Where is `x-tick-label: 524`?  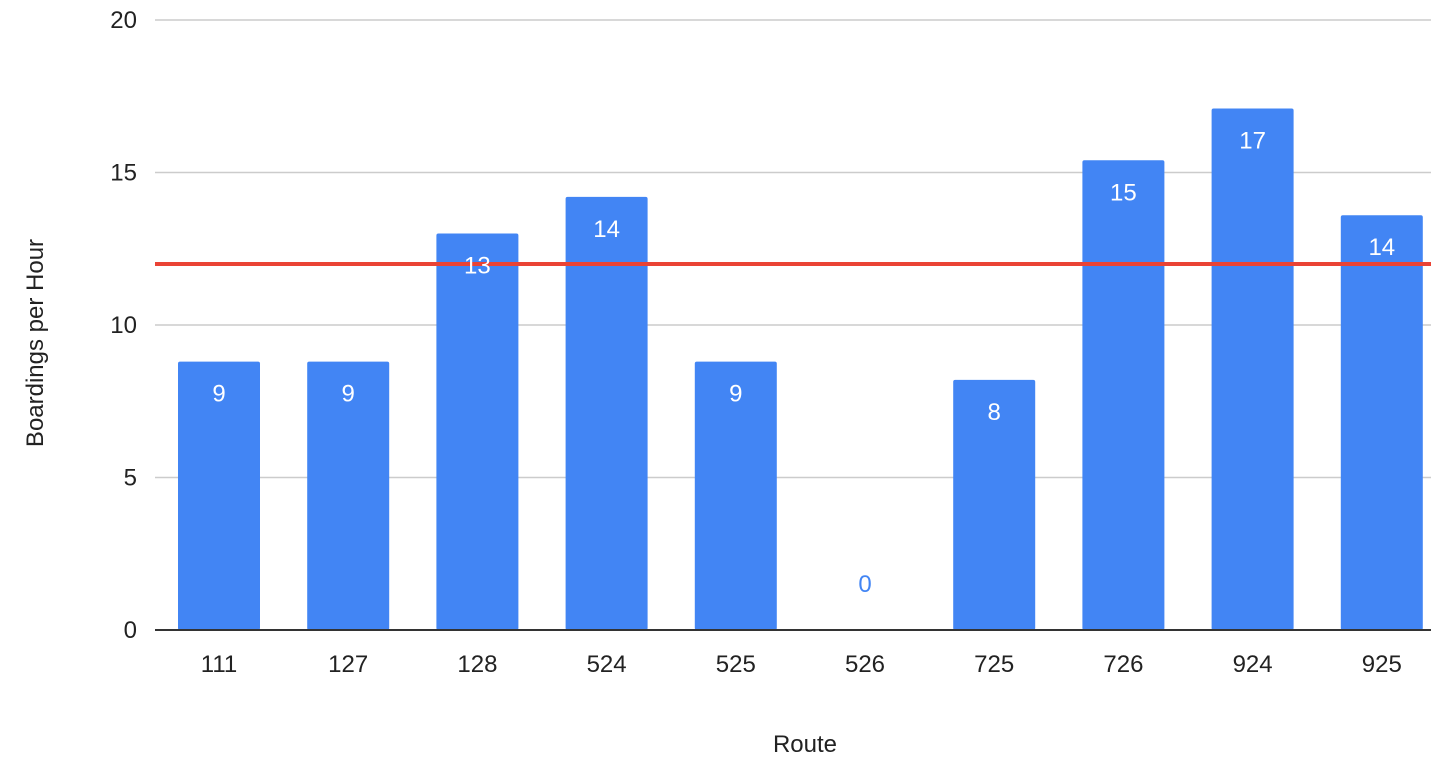
x-tick-label: 524 is located at coordinates (607, 664).